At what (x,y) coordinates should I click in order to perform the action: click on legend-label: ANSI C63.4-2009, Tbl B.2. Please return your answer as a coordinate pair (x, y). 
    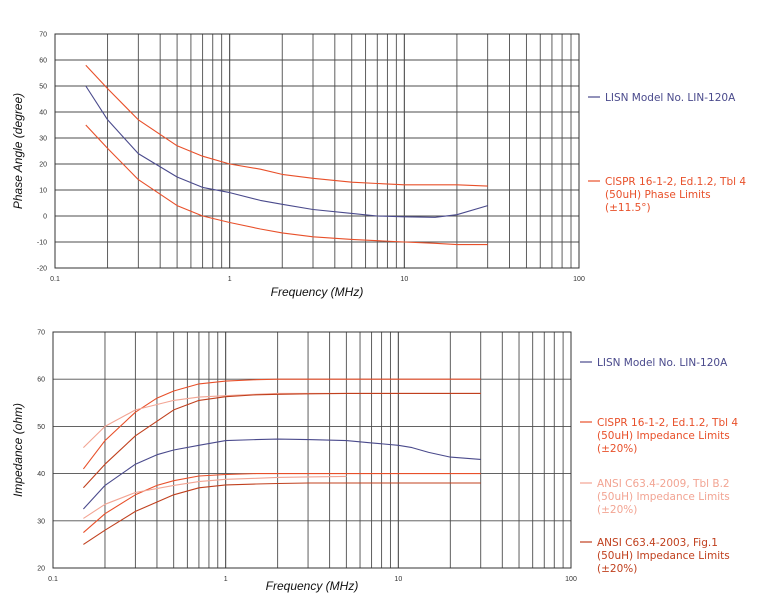
    Looking at the image, I should click on (663, 484).